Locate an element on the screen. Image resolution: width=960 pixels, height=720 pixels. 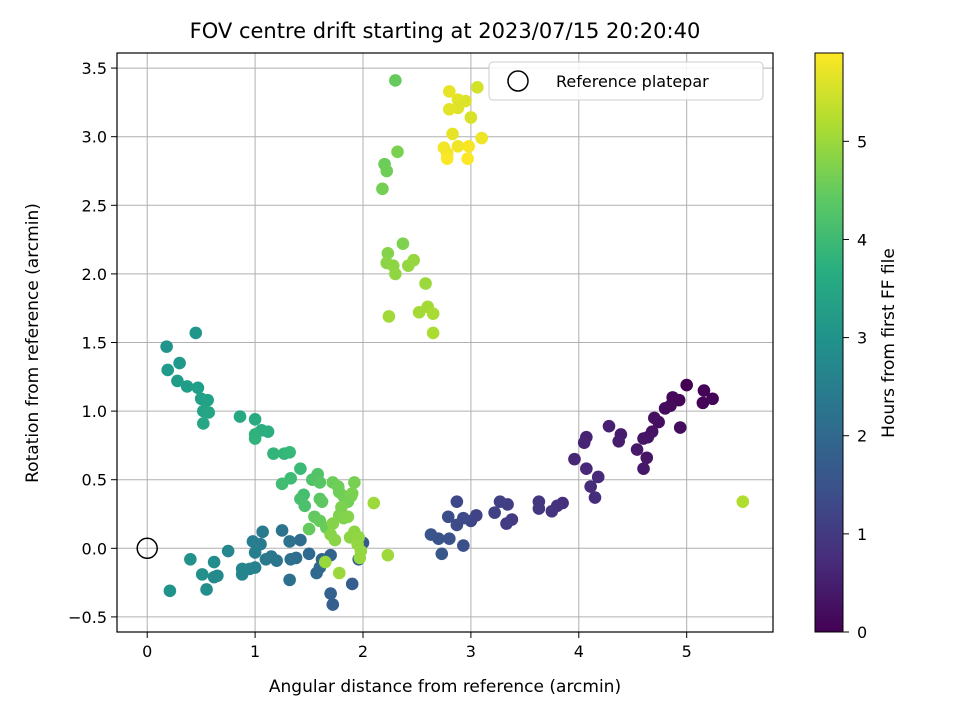
x-tick-label: 2 is located at coordinates (363, 651).